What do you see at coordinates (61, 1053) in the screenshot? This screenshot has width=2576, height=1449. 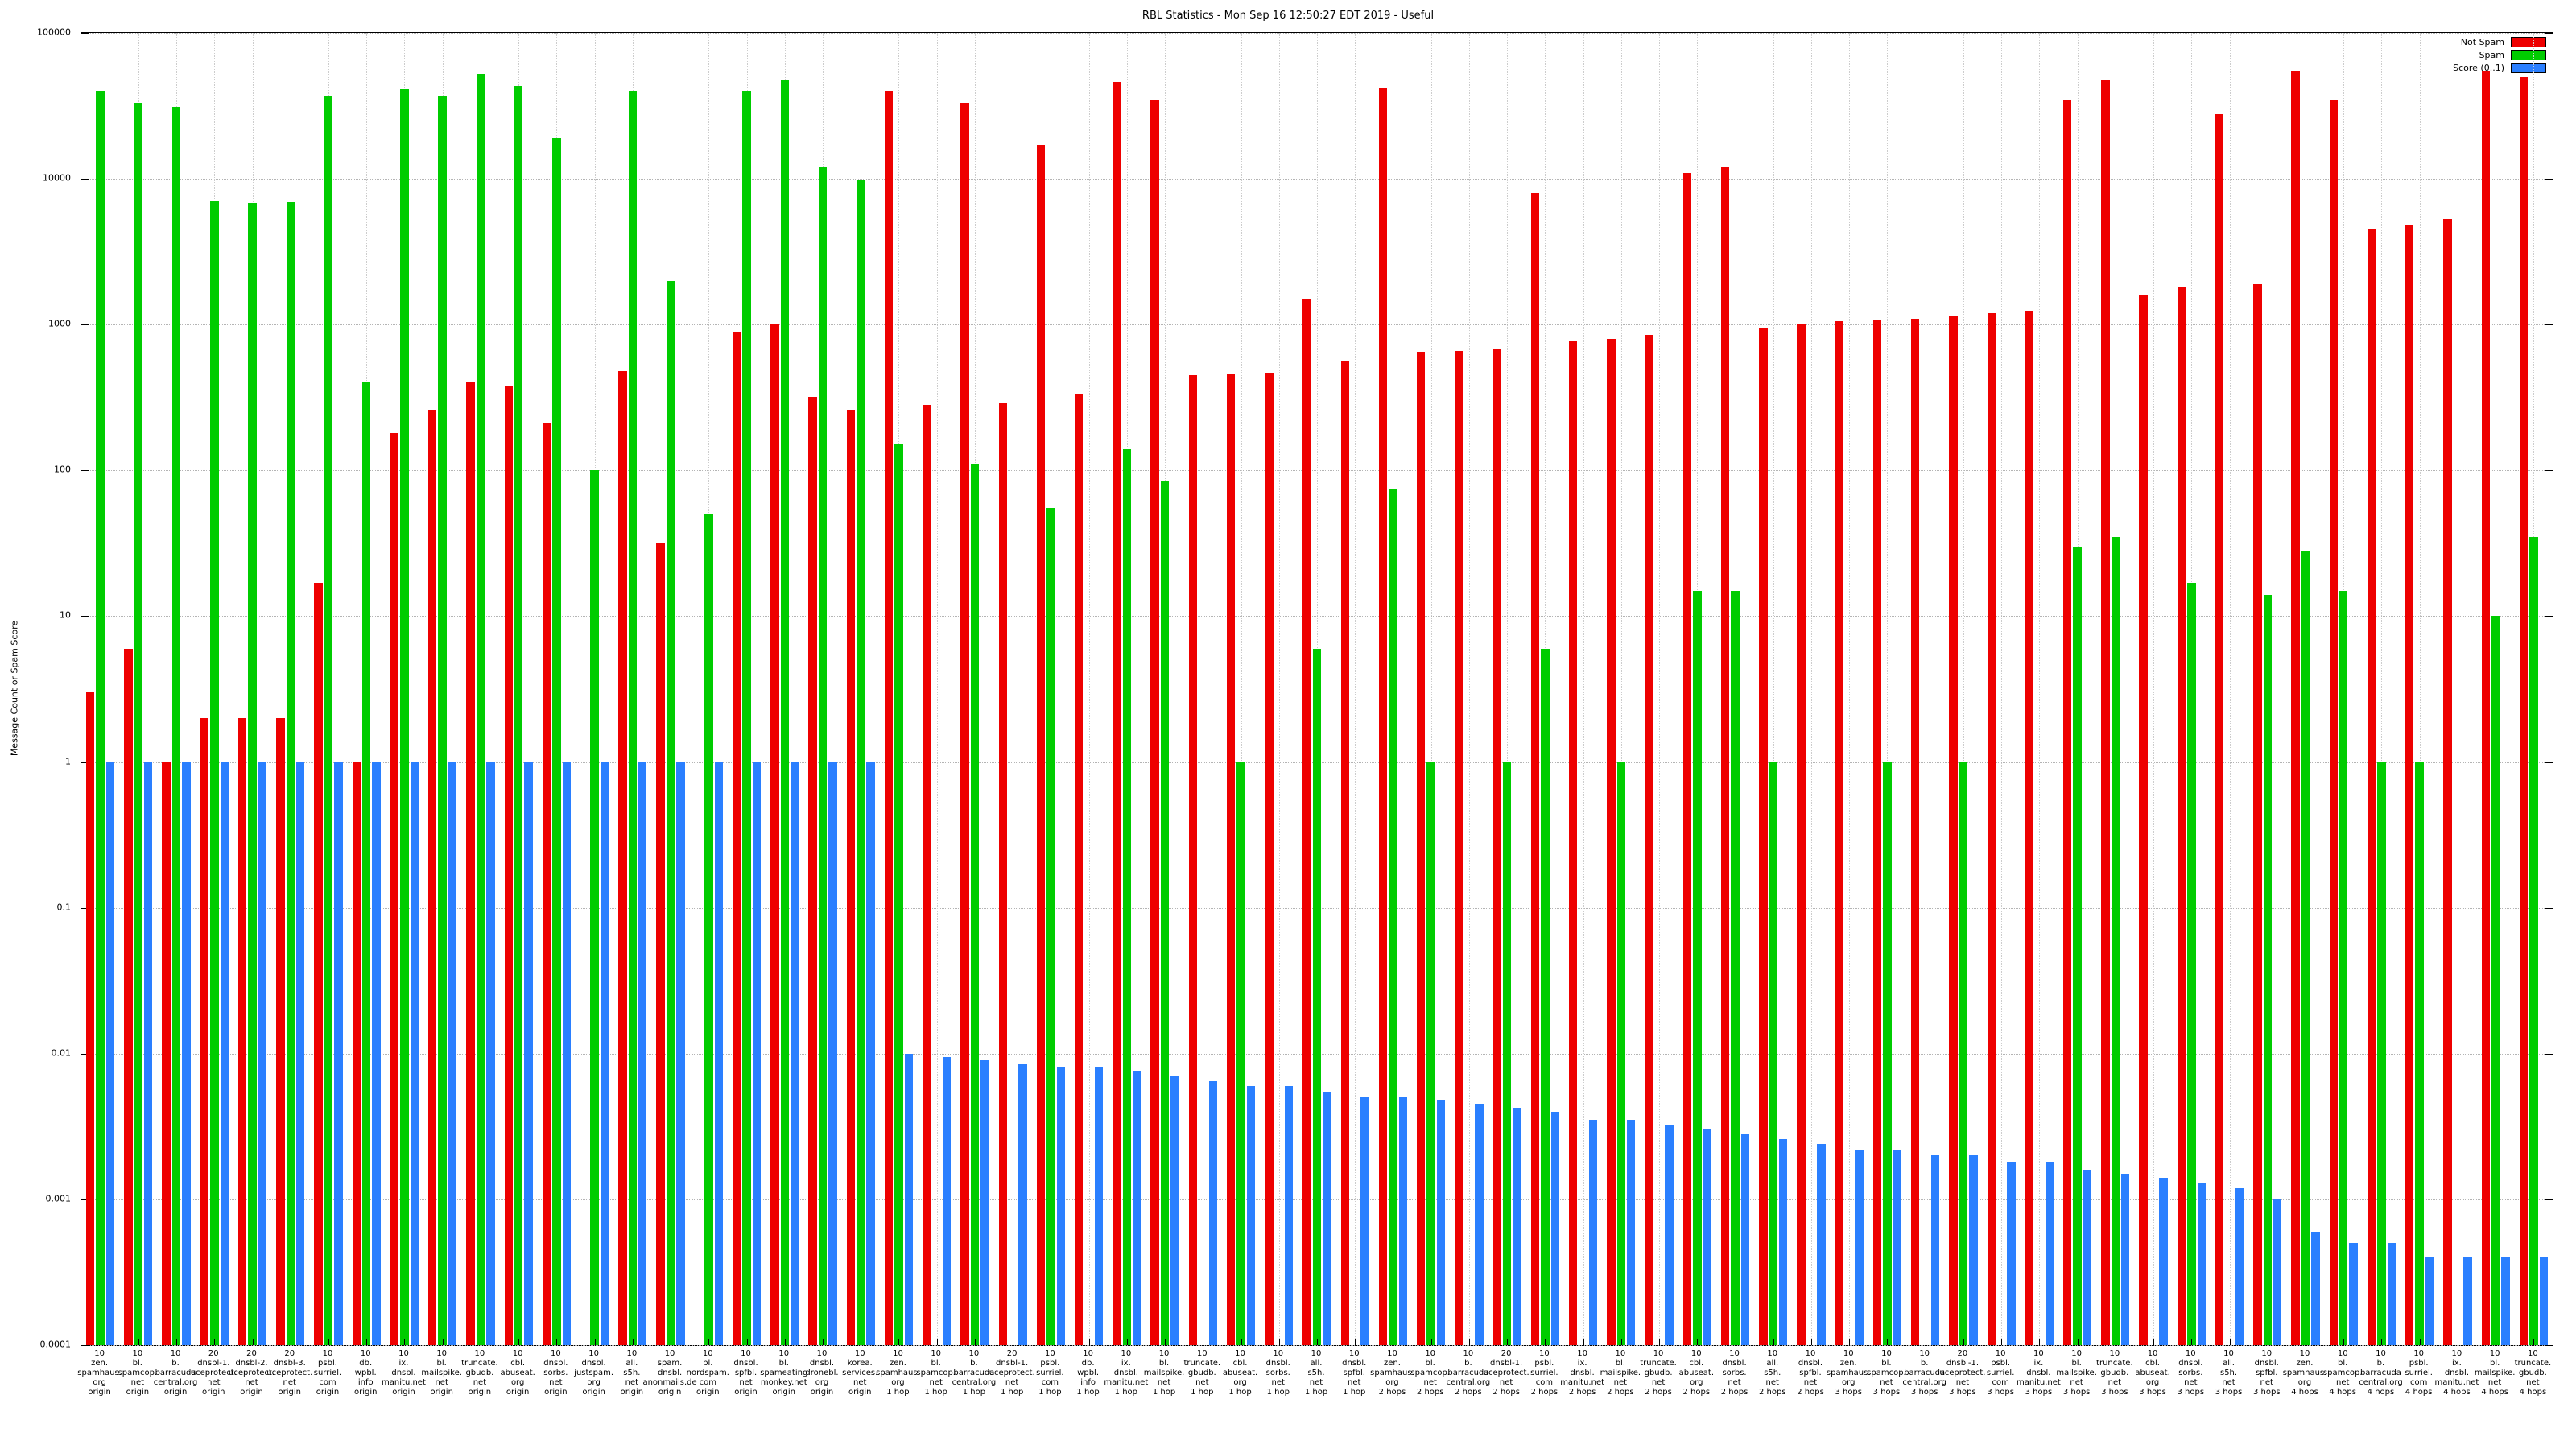 I see `y-tick-label: 0.01` at bounding box center [61, 1053].